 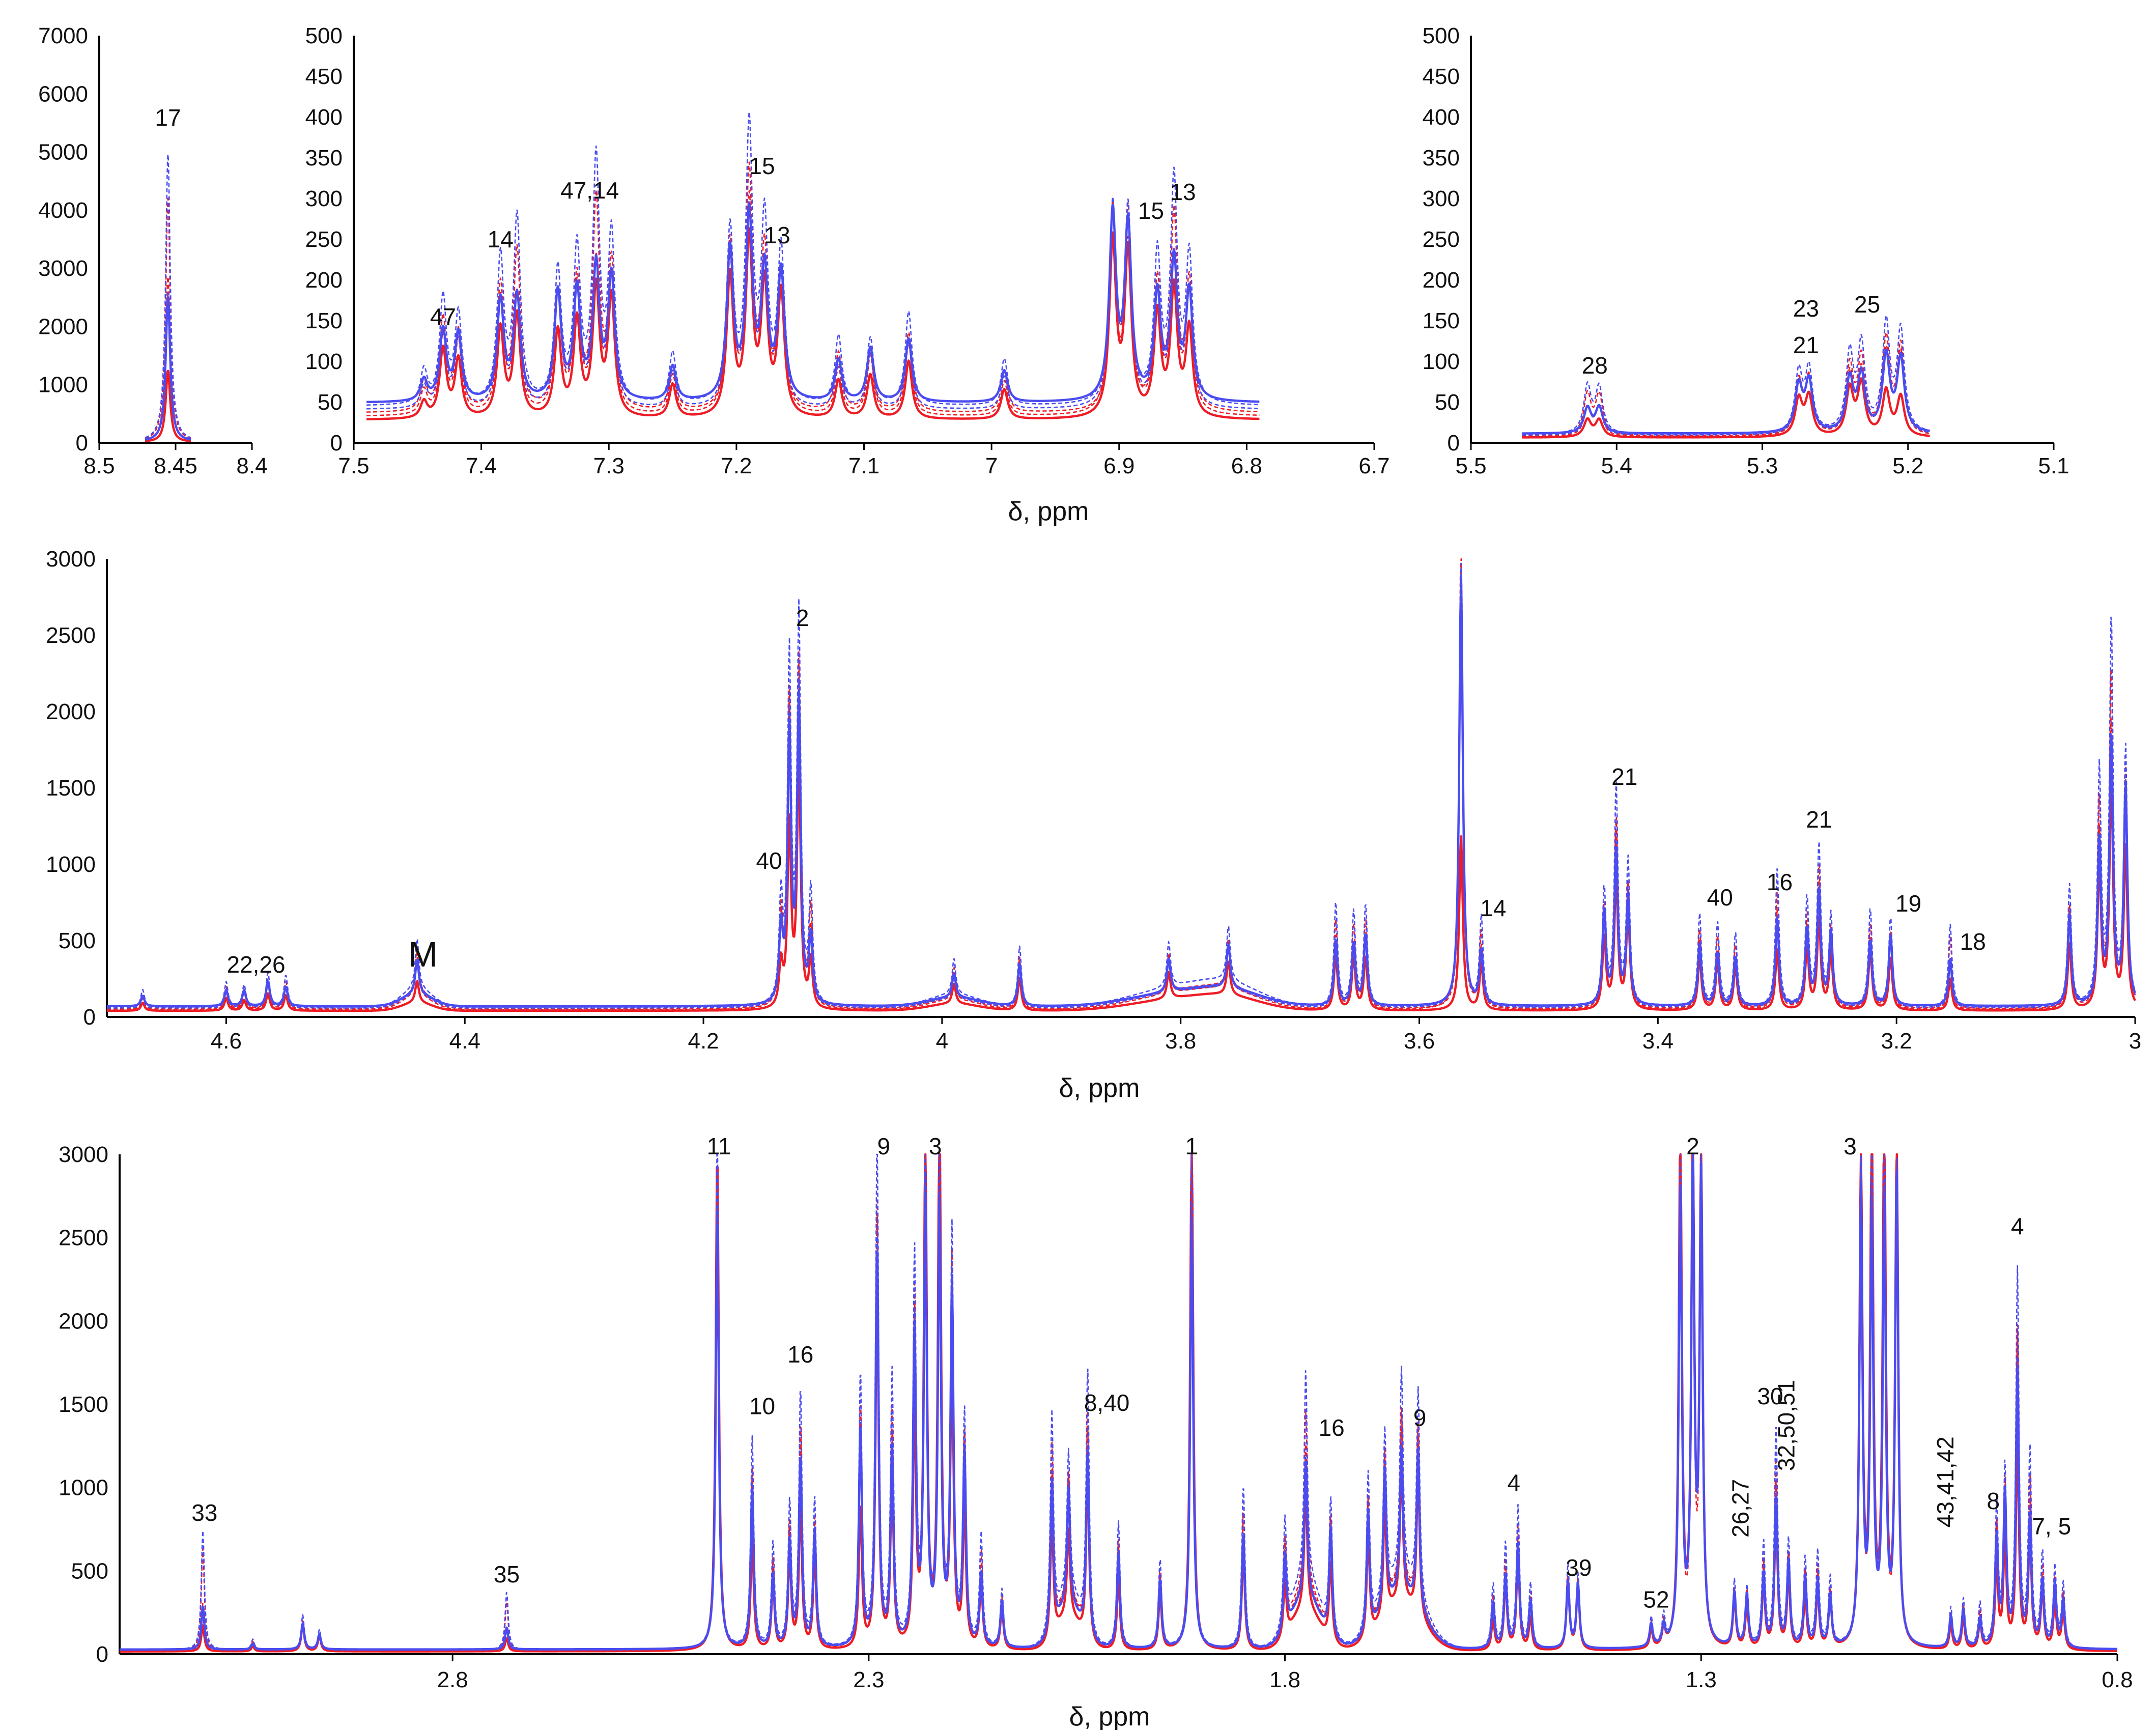 What do you see at coordinates (1246, 465) in the screenshot?
I see `x-tick-label: 6.8` at bounding box center [1246, 465].